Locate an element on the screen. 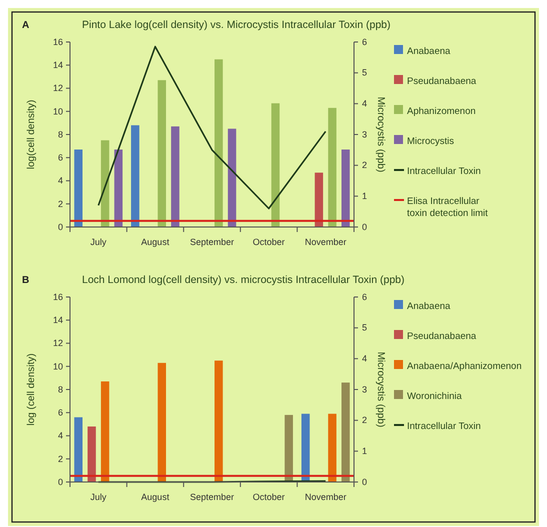  legend-label: Elisa Intracellular toxin detection limit is located at coordinates (447, 207).